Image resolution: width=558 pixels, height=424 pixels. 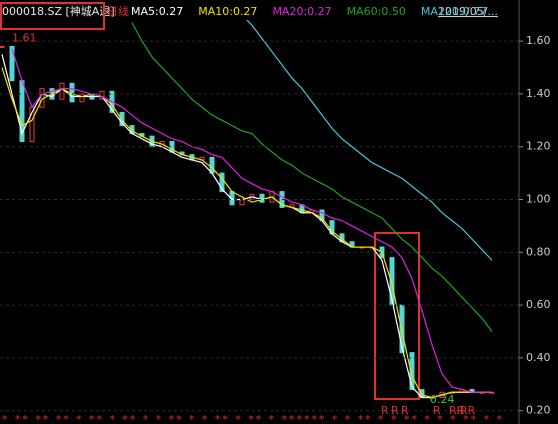 I want to click on y-tick-label: 1.40, so click(x=538, y=93).